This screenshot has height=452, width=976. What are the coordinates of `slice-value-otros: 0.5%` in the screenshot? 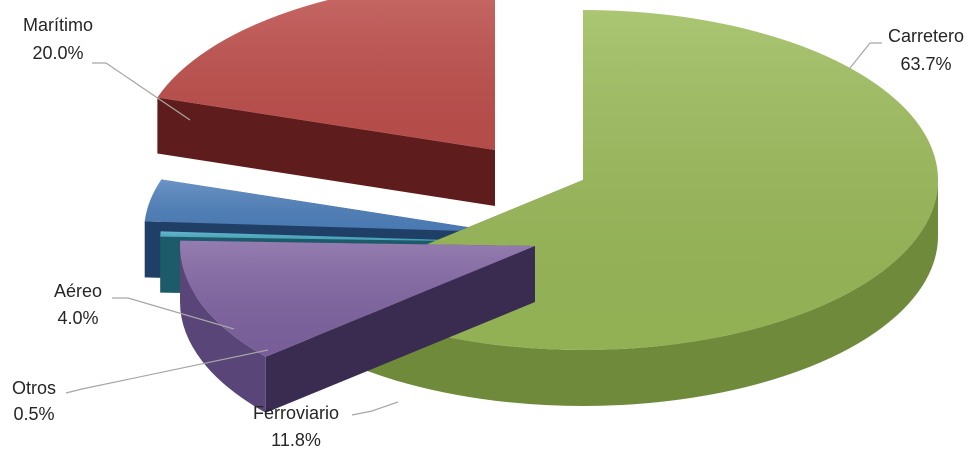 It's located at (33, 414).